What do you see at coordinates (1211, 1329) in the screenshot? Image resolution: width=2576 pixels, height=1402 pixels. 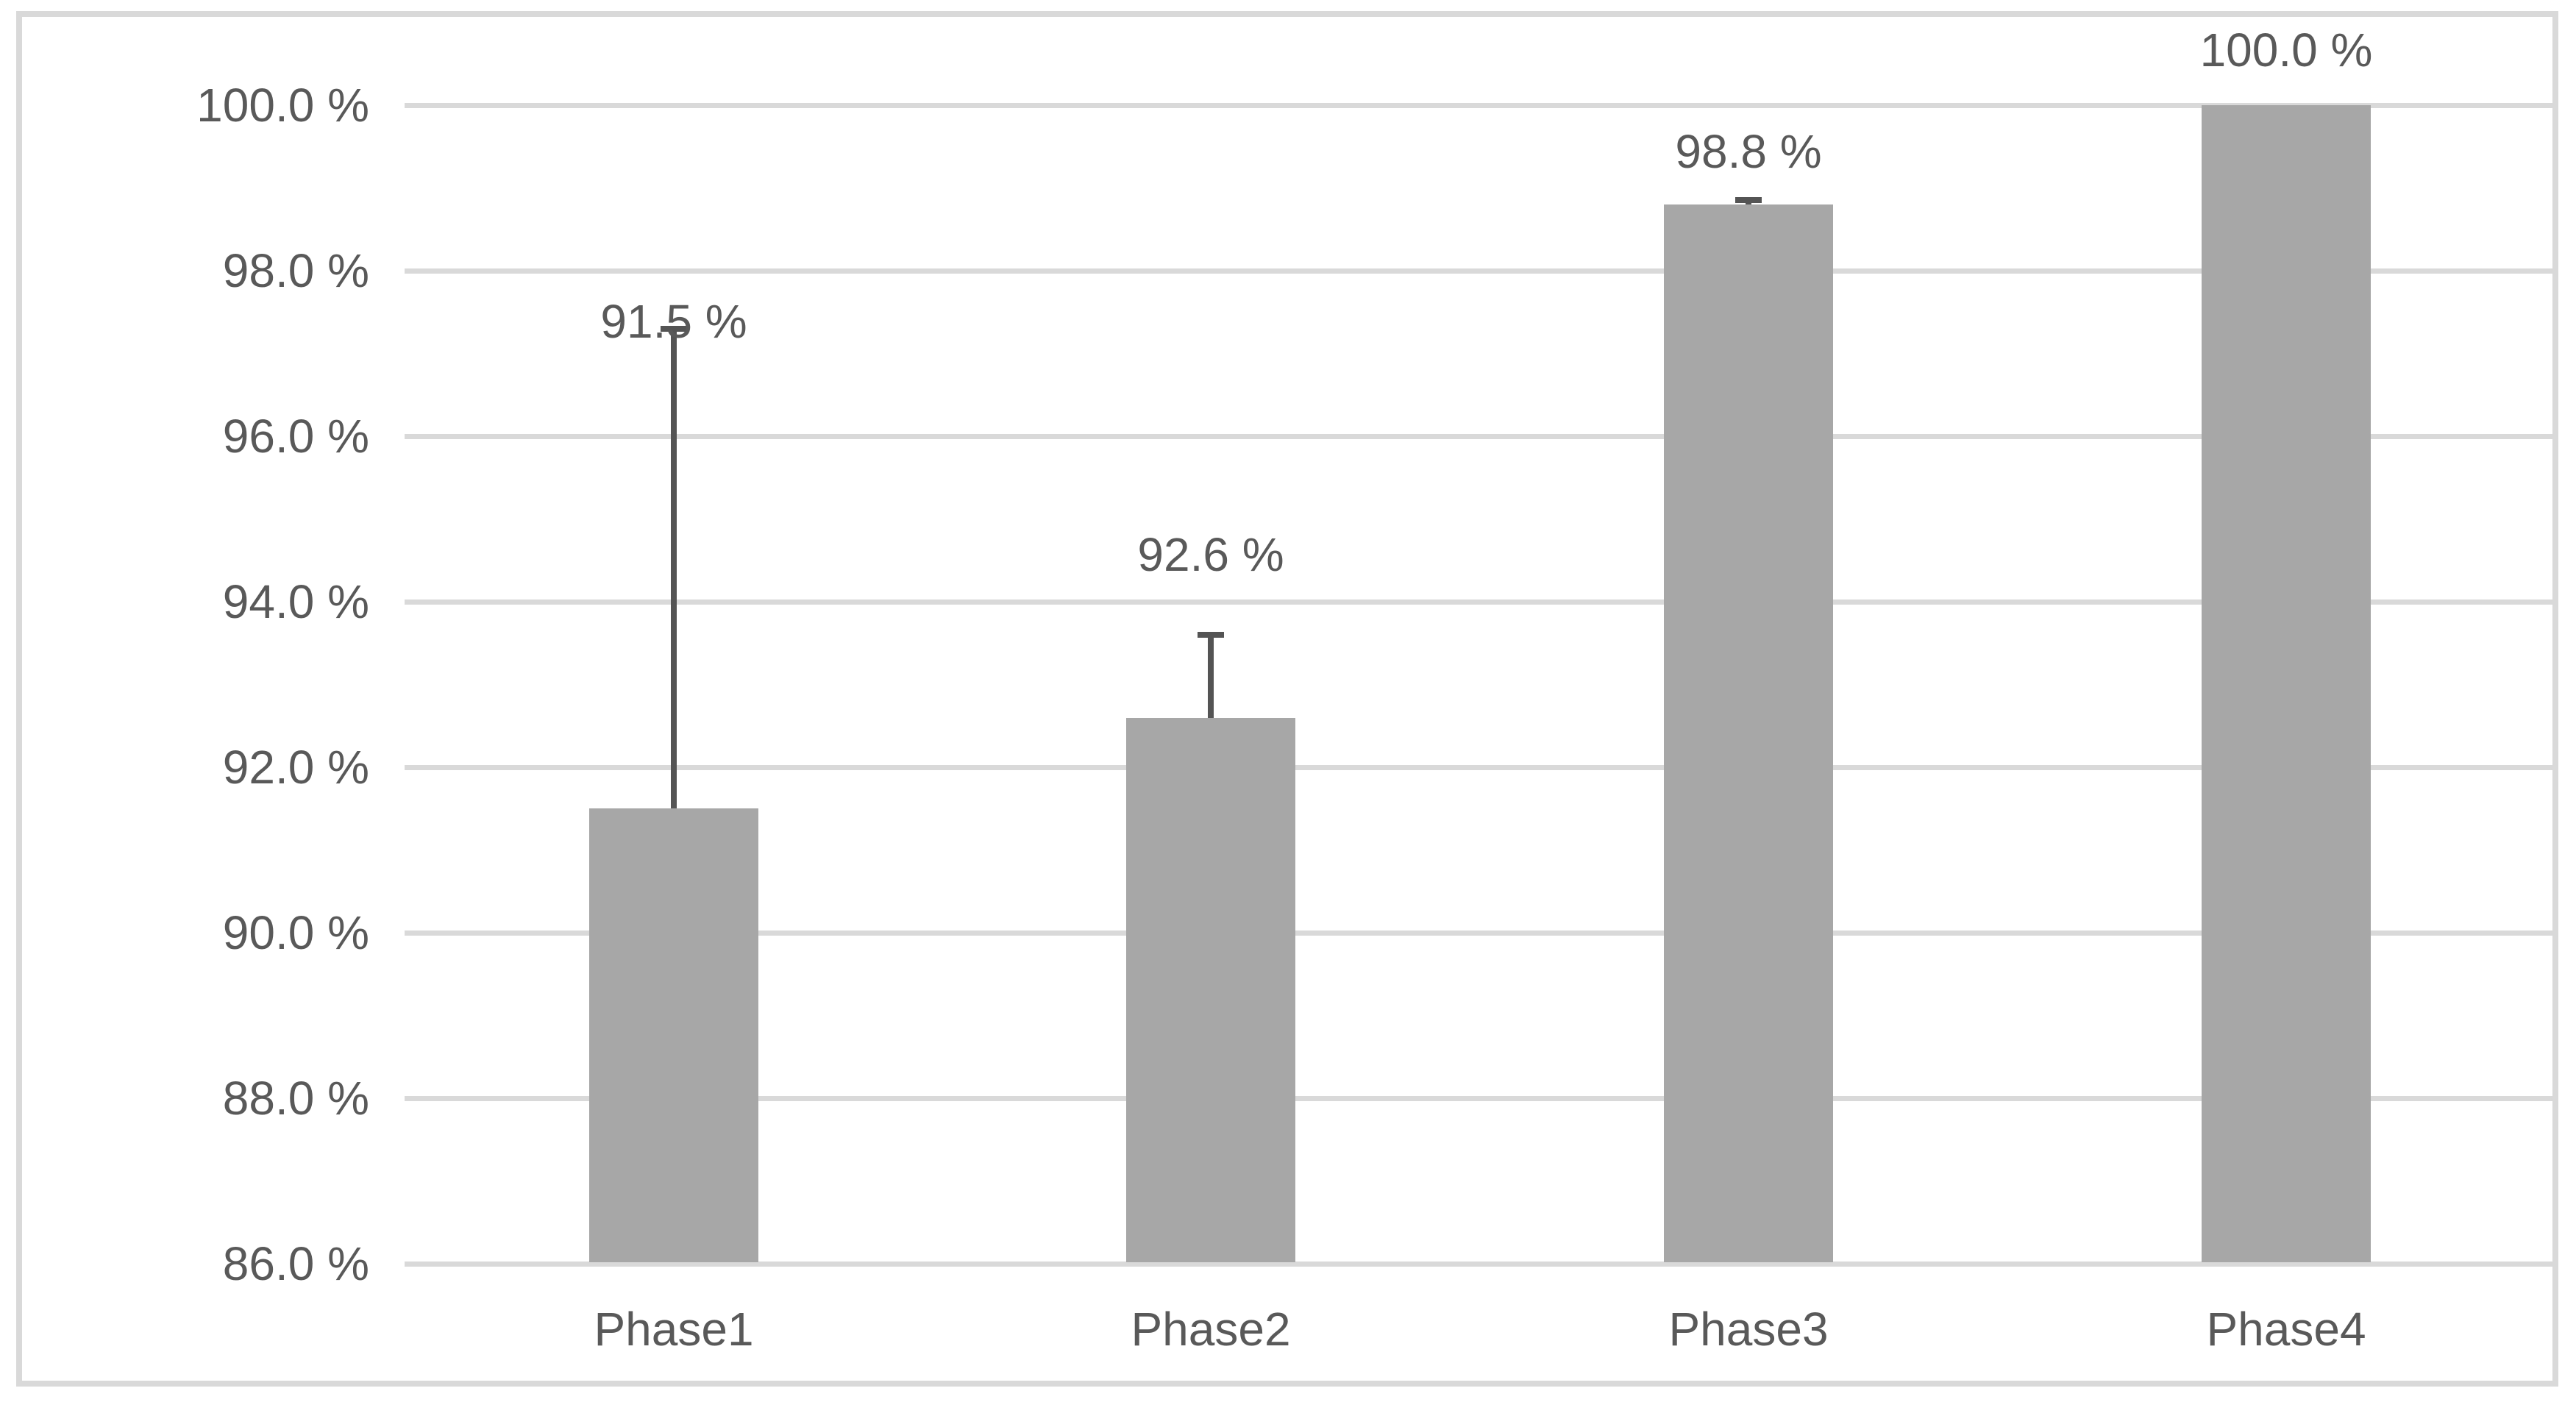 I see `x-axis-label-phase2: Phase2` at bounding box center [1211, 1329].